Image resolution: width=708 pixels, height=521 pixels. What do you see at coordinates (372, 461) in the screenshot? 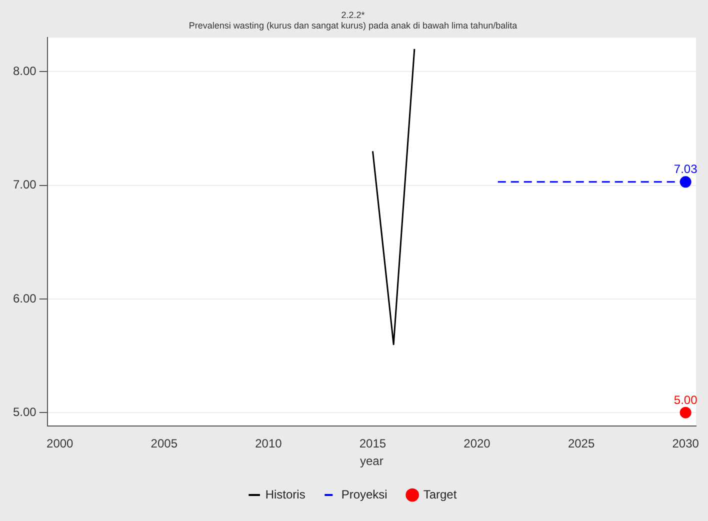
I see `x-axis-title: year` at bounding box center [372, 461].